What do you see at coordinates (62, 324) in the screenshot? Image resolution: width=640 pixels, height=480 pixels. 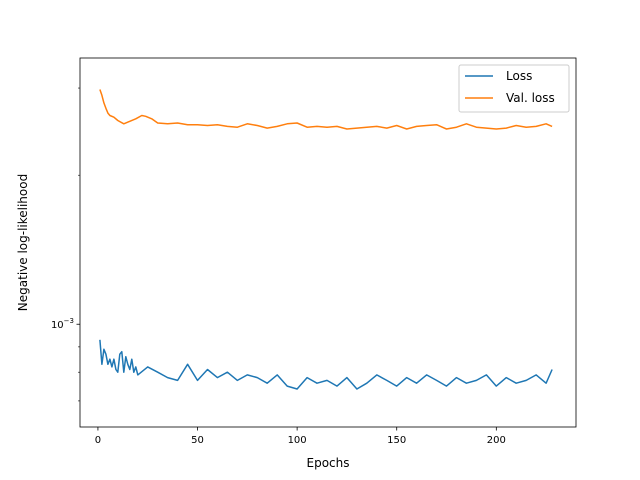 I see `y-tick-label: 10−3` at bounding box center [62, 324].